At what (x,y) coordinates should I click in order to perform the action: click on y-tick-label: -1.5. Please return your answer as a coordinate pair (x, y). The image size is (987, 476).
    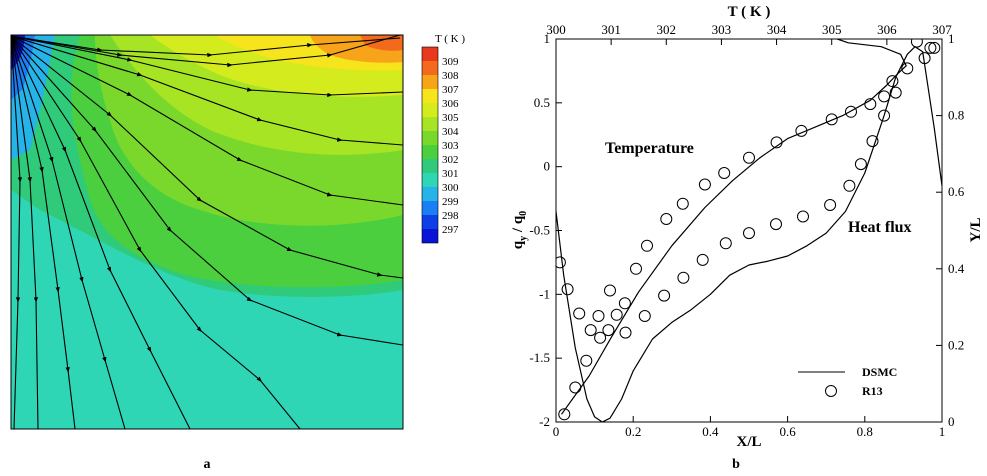
    Looking at the image, I should click on (539, 357).